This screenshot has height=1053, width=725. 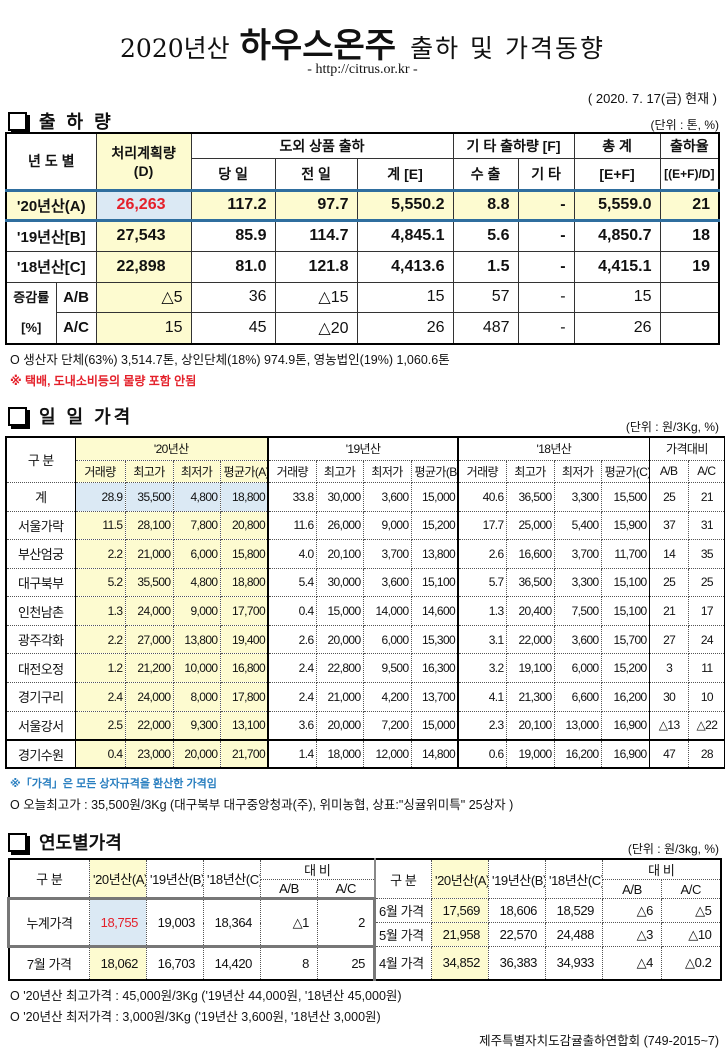 What do you see at coordinates (49, 963) in the screenshot?
I see `row-label: 7월 가격` at bounding box center [49, 963].